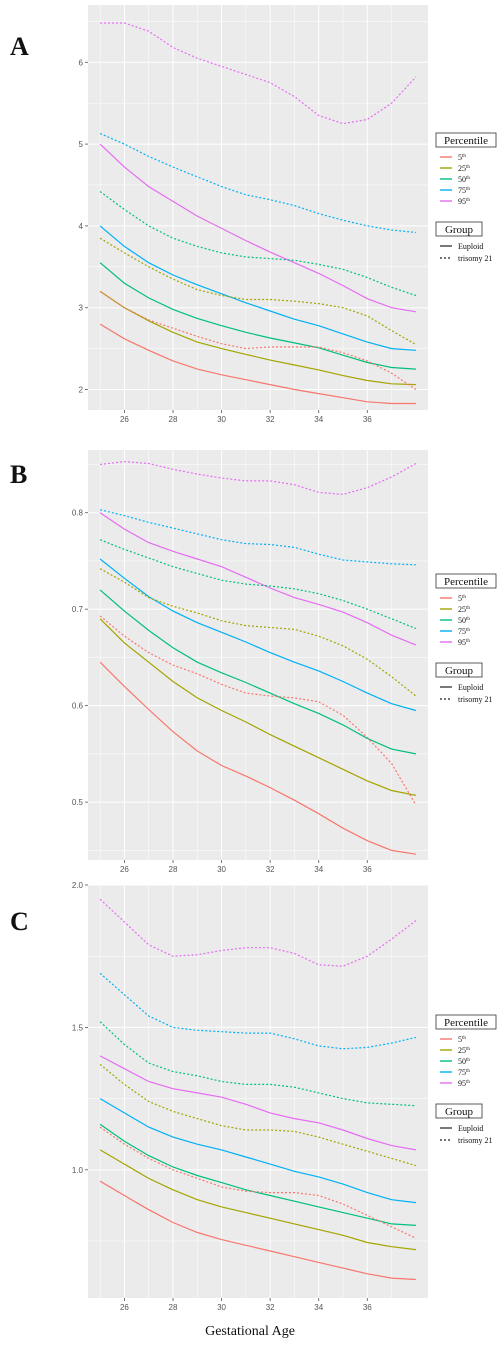 Image resolution: width=500 pixels, height=1347 pixels. I want to click on panel-label-c: C, so click(19, 921).